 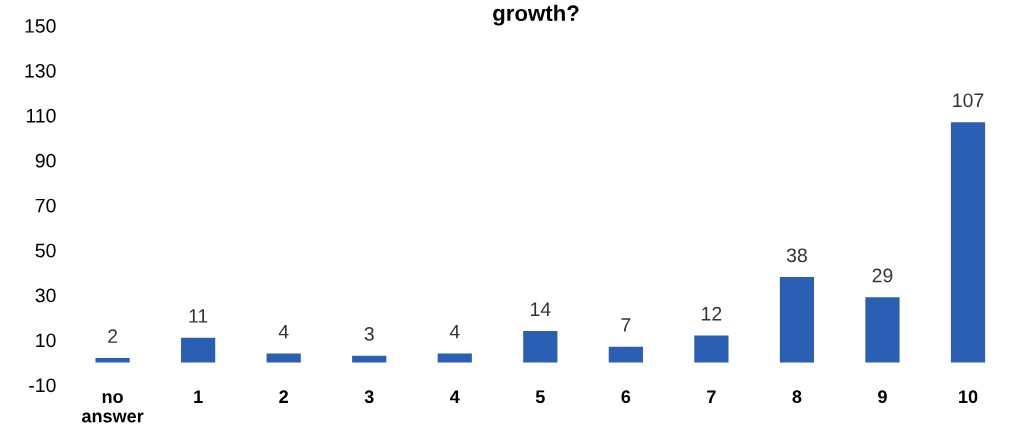 I want to click on x-tick-label: 1, so click(x=198, y=396).